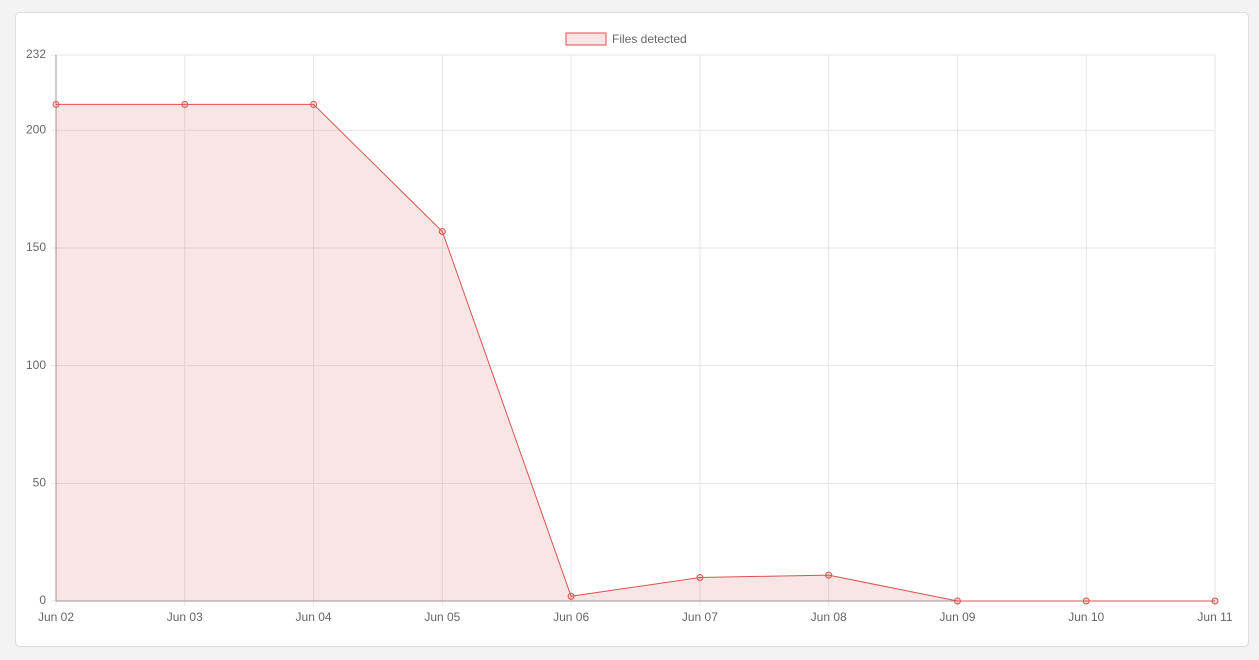 This screenshot has width=1259, height=660. Describe the element at coordinates (1214, 617) in the screenshot. I see `x-tick-label: Jun 11` at that location.